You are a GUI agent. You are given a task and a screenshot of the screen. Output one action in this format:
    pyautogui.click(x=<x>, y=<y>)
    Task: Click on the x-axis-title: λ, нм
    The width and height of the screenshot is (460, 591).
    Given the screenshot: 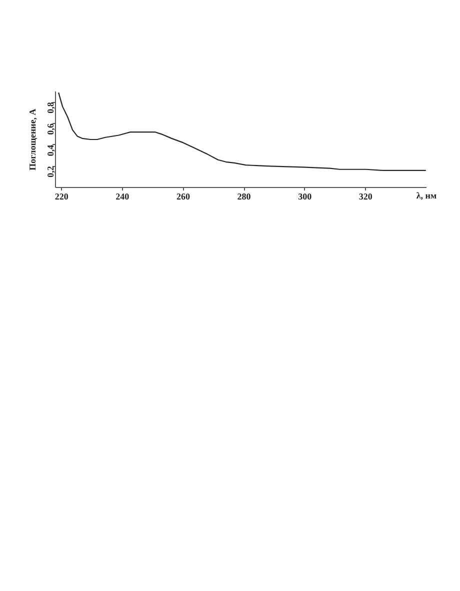 What is the action you would take?
    pyautogui.click(x=426, y=195)
    